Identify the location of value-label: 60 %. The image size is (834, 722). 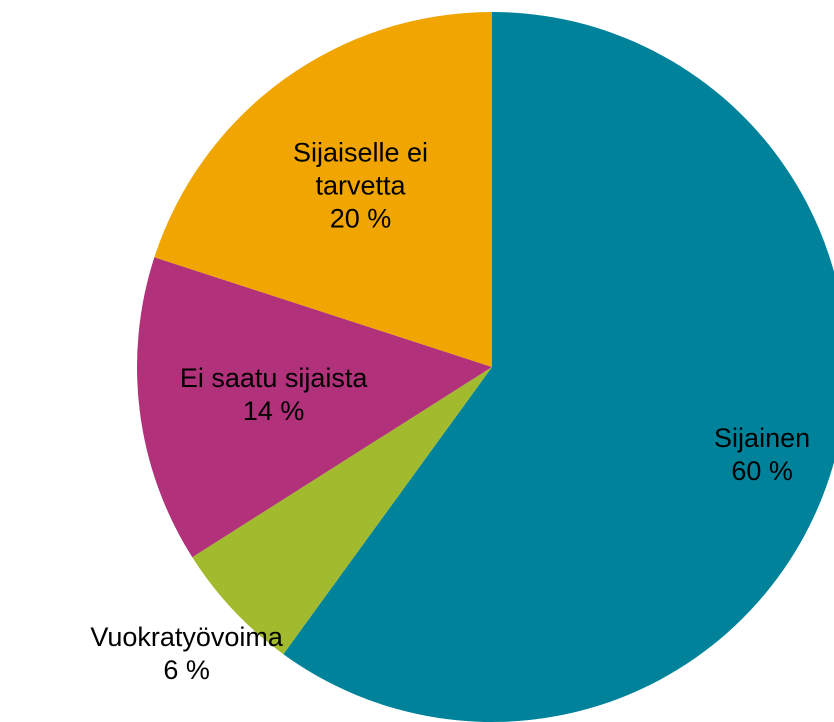
(762, 470).